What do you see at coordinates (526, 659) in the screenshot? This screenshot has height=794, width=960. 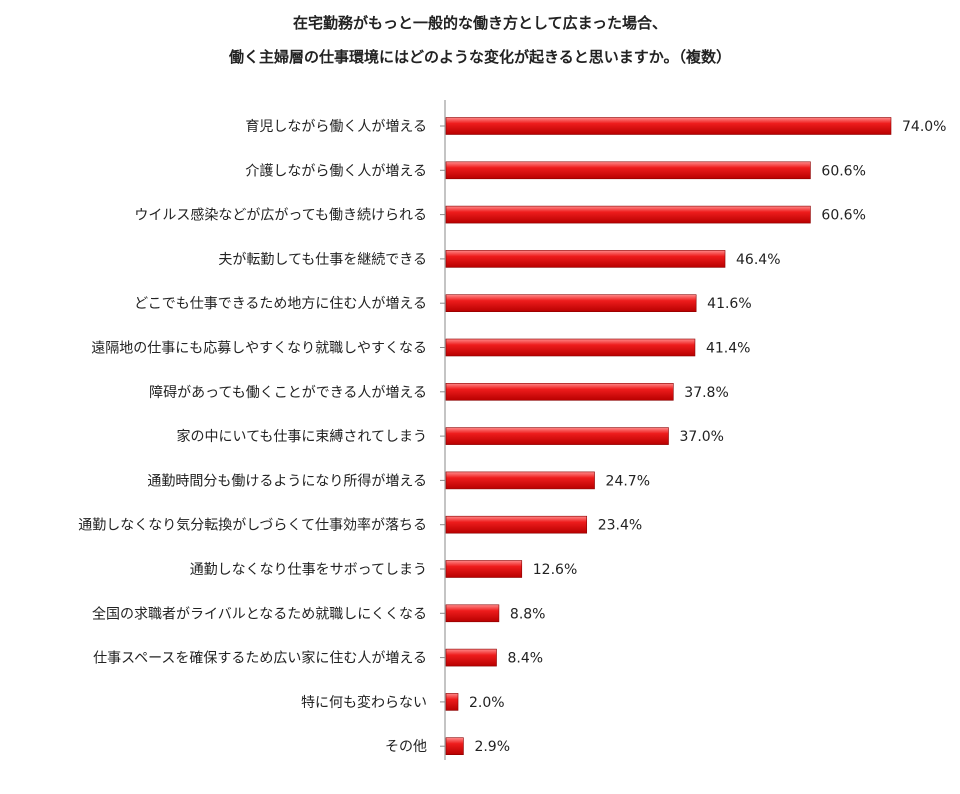 I see `value-label: 8.4%` at bounding box center [526, 659].